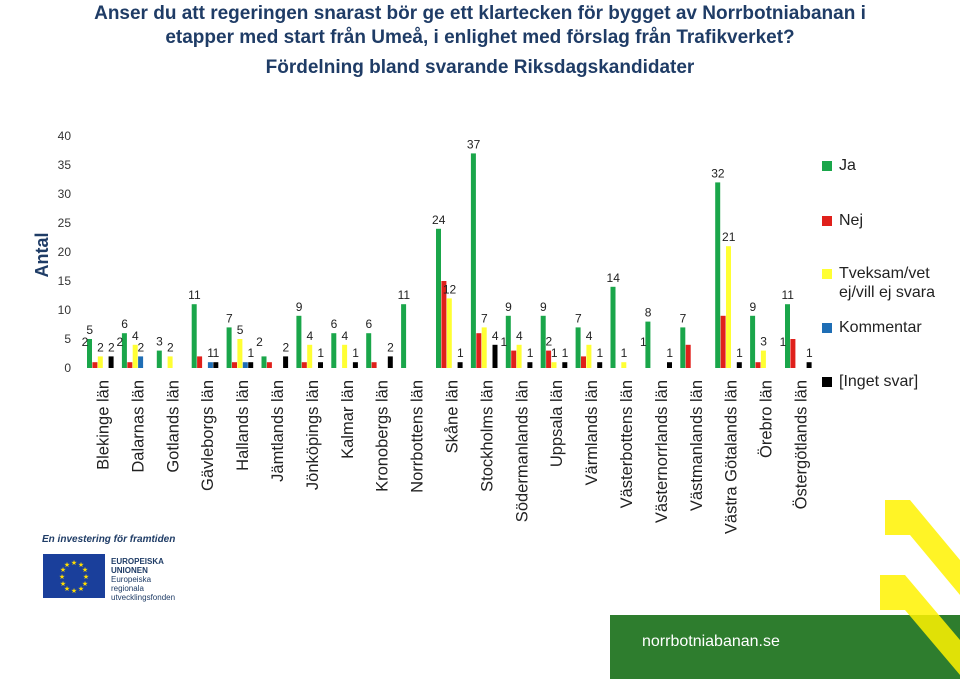  I want to click on y-axis: 0 5 10 15 20 25 30 35 40, so click(65, 252).